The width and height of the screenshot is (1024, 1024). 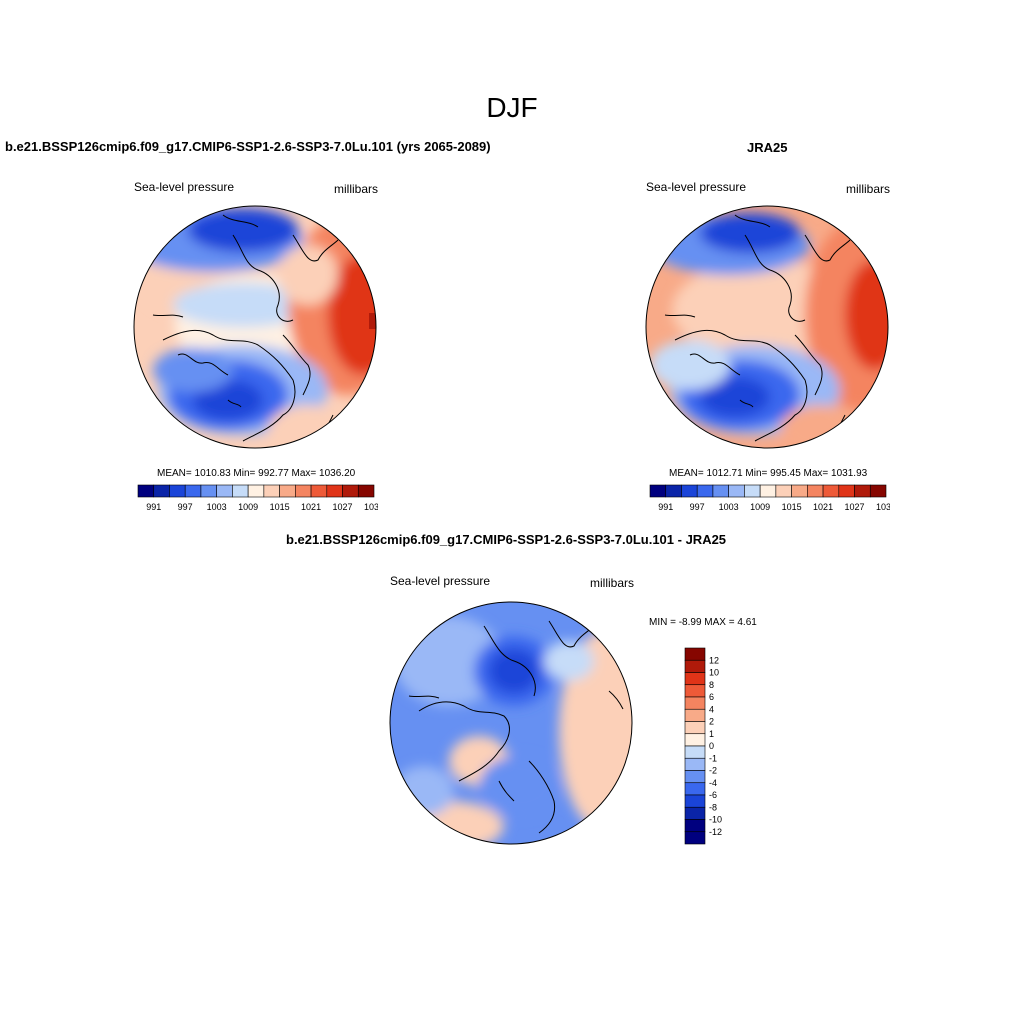 I want to click on colorbar-difference-tick-label: -8, so click(x=713, y=807).